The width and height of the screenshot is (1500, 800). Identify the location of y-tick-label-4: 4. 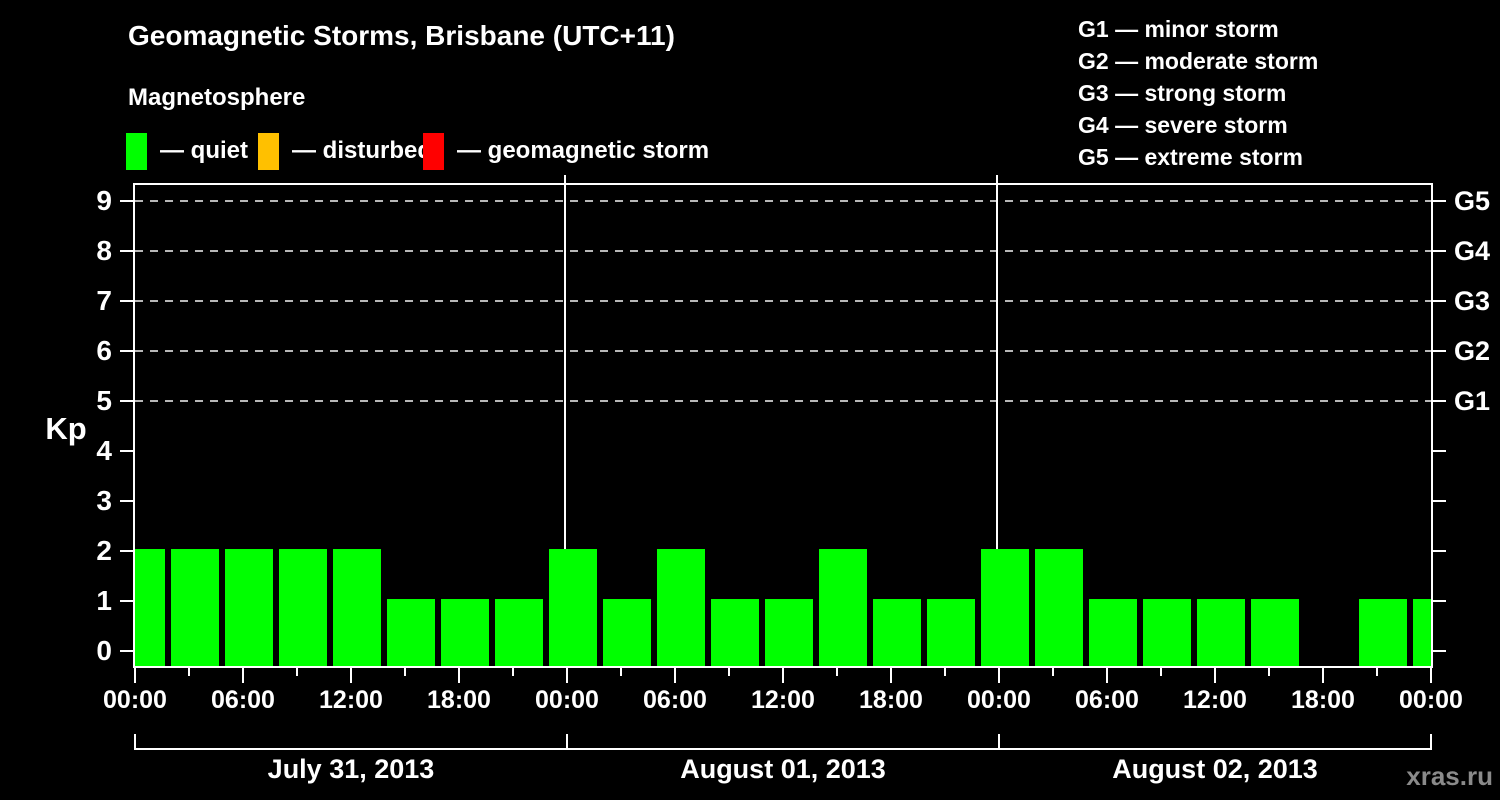
(104, 450).